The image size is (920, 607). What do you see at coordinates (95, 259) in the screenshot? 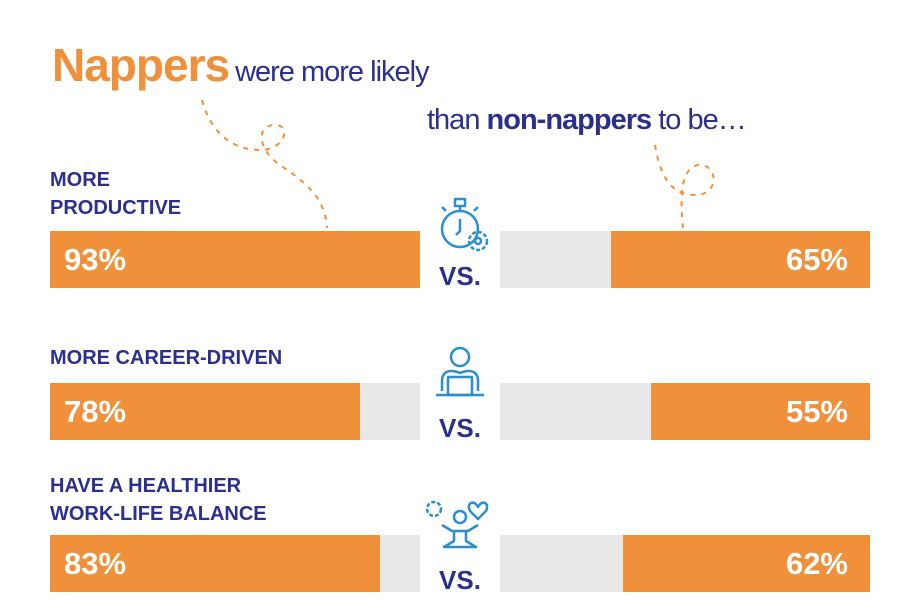
I see `nappers-value: 93%` at bounding box center [95, 259].